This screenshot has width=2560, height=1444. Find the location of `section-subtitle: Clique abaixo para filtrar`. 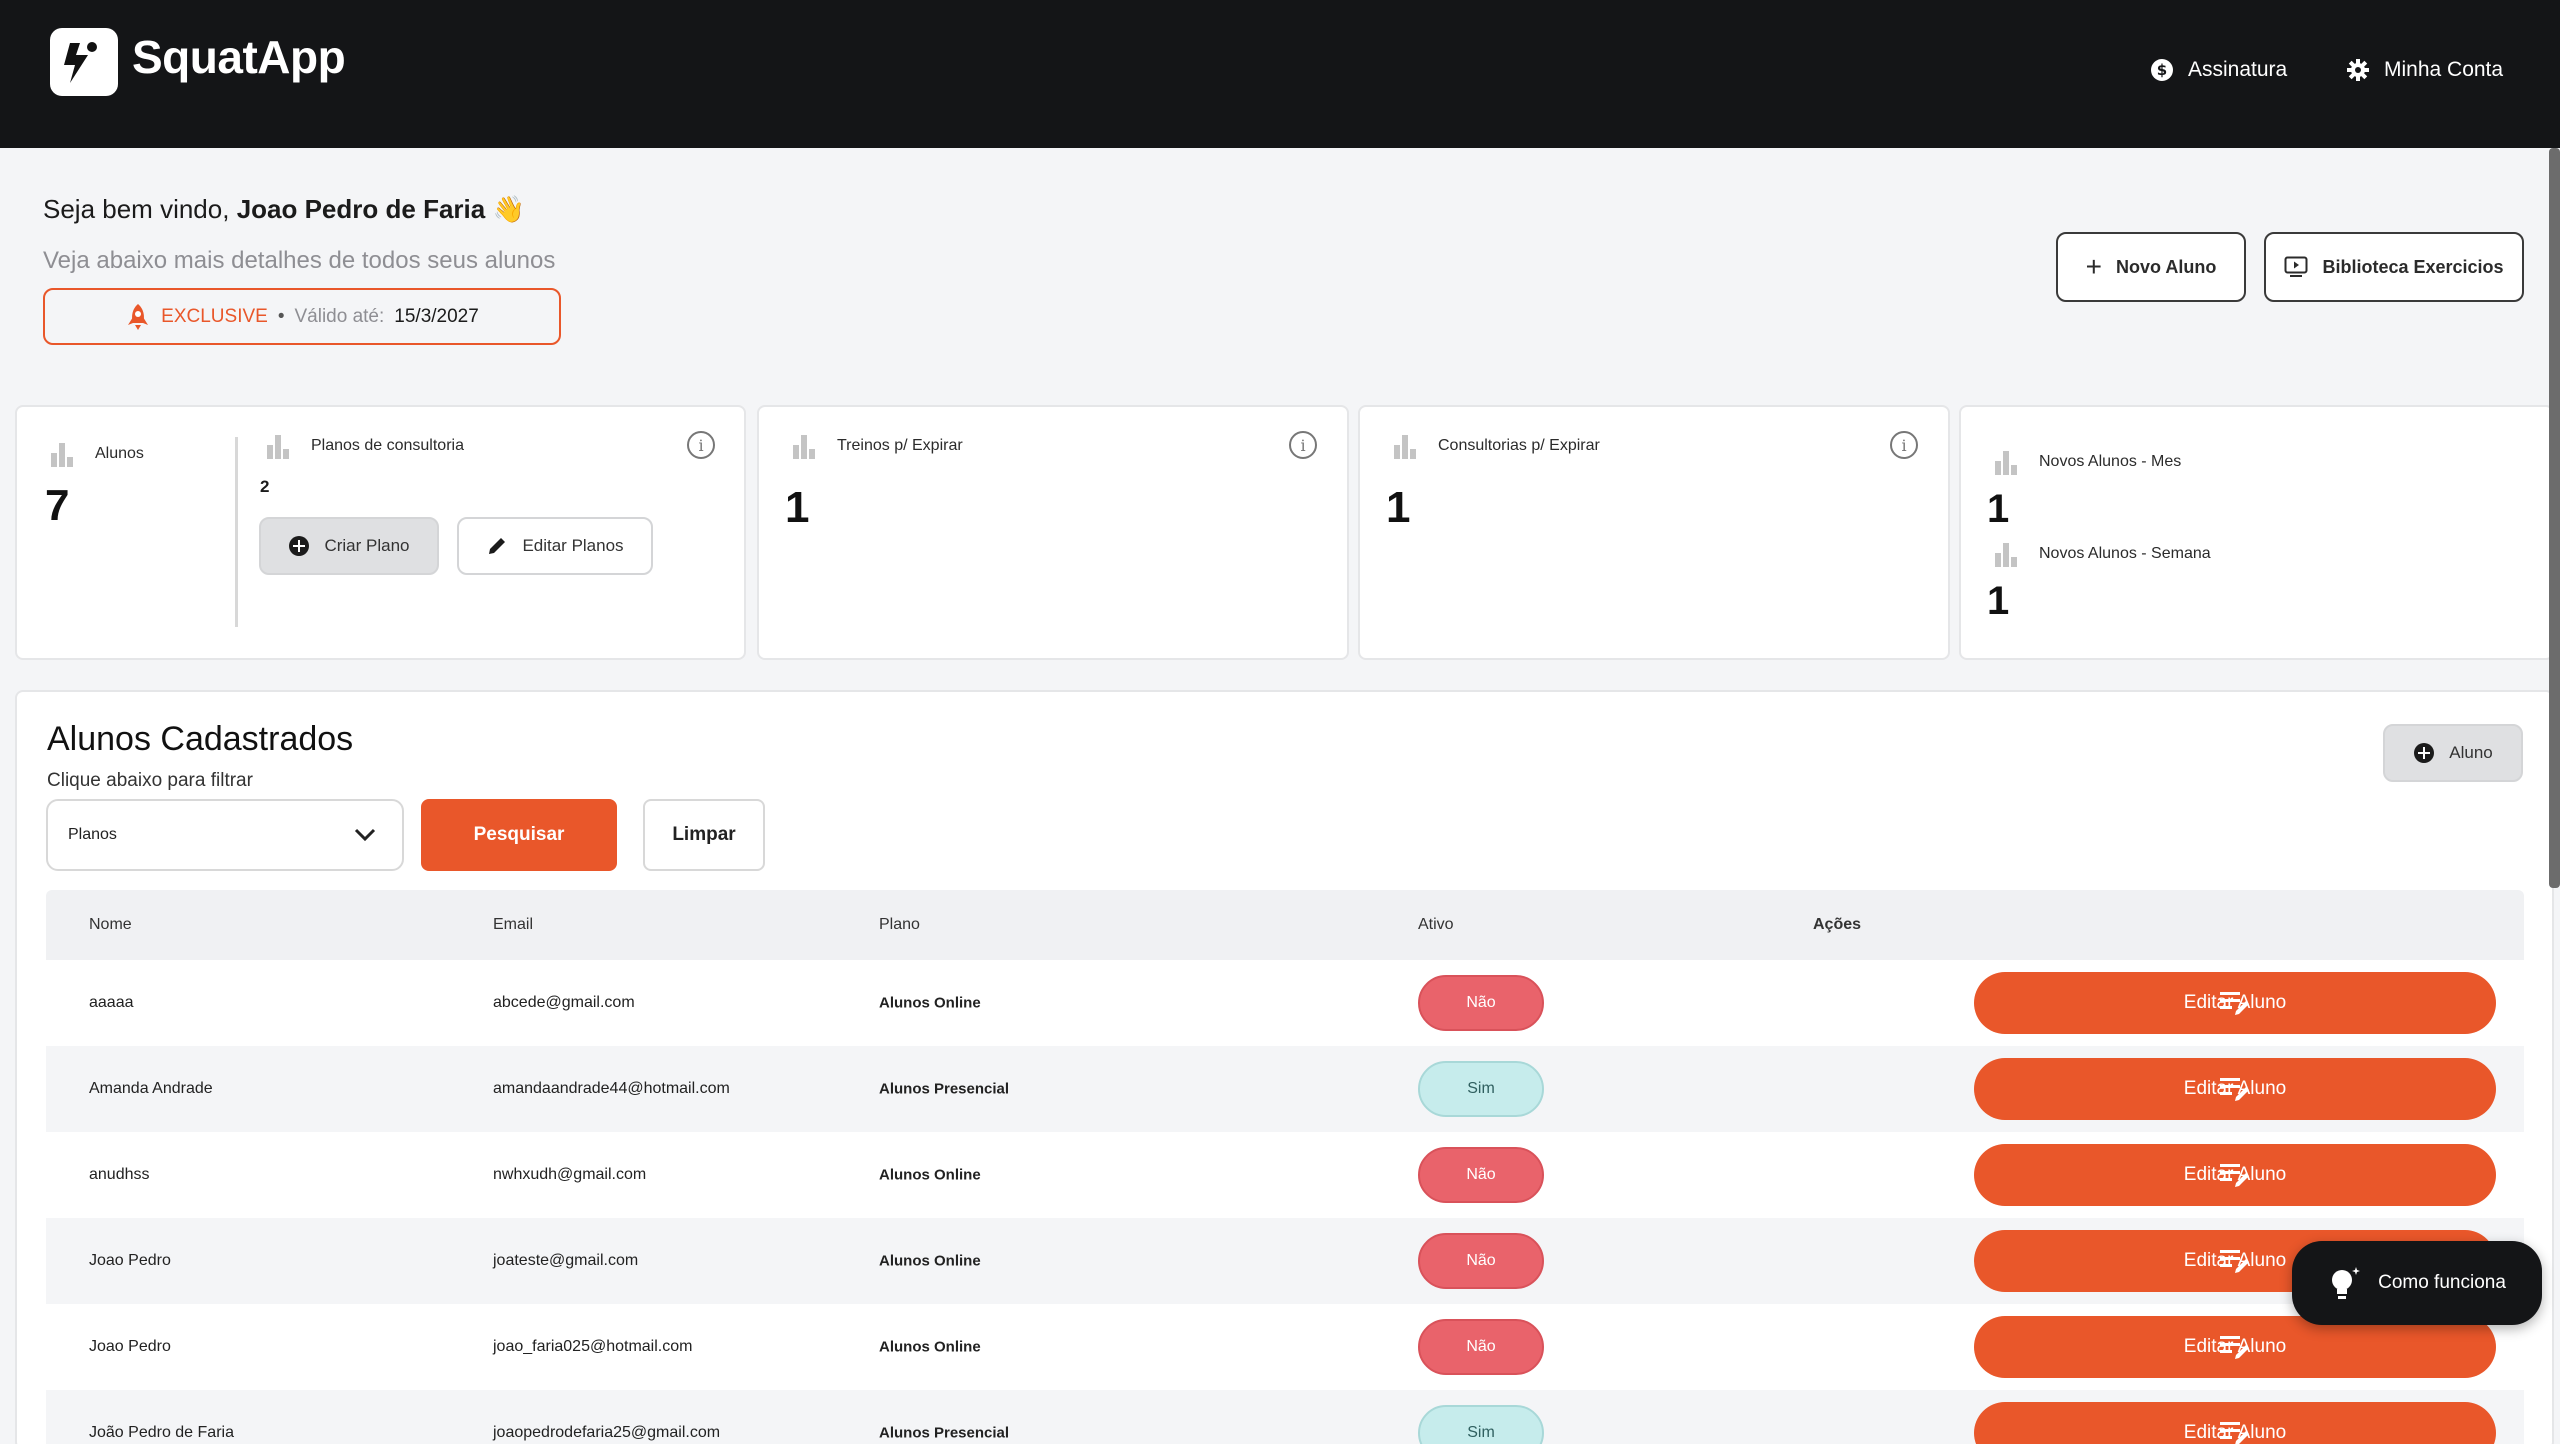

section-subtitle: Clique abaixo para filtrar is located at coordinates (150, 780).